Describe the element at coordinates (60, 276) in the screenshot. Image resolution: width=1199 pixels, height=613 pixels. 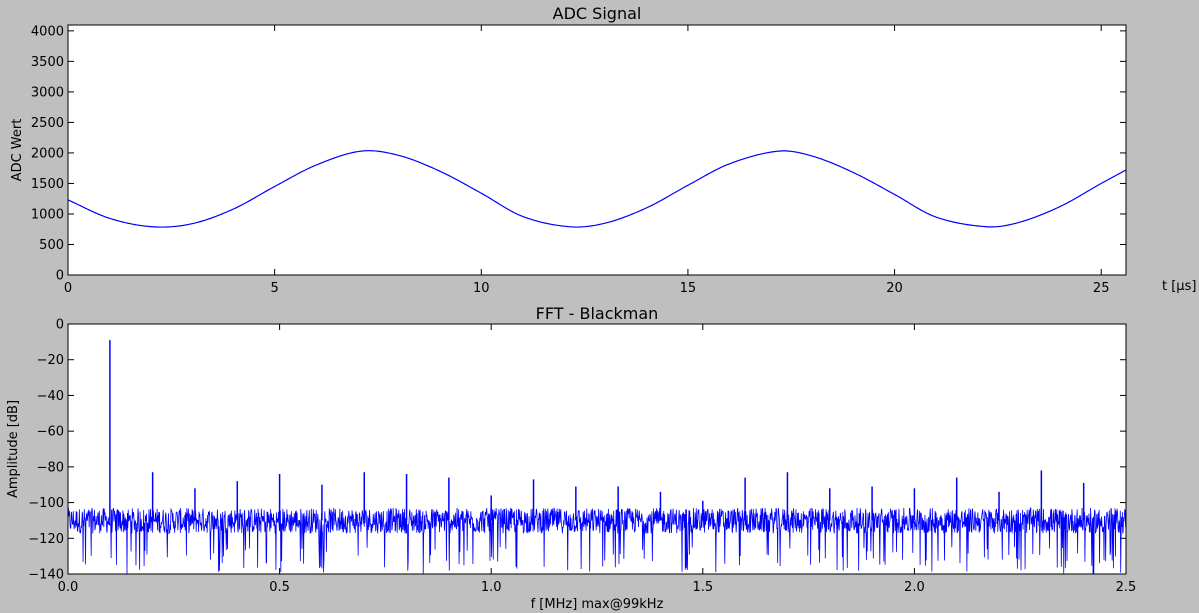
I see `adc-ytick-label: 0` at that location.